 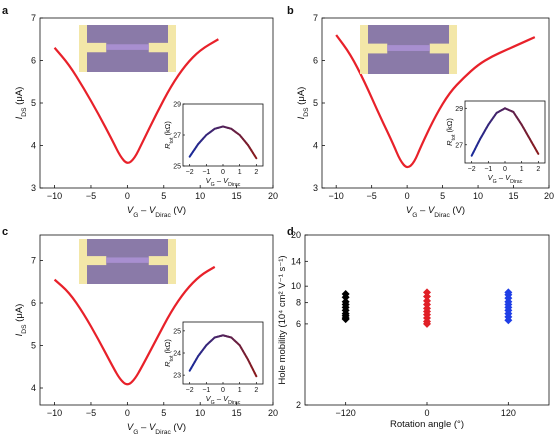 I want to click on inset-y-tick-label: 29, so click(x=177, y=105).